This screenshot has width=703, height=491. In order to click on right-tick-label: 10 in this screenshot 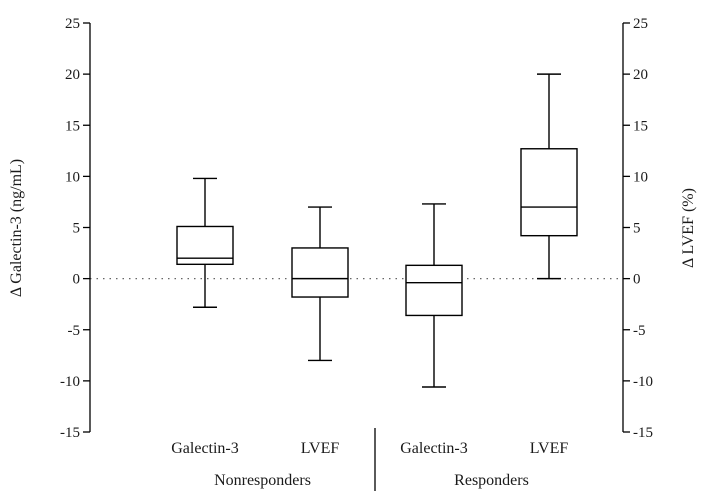, I will do `click(640, 177)`.